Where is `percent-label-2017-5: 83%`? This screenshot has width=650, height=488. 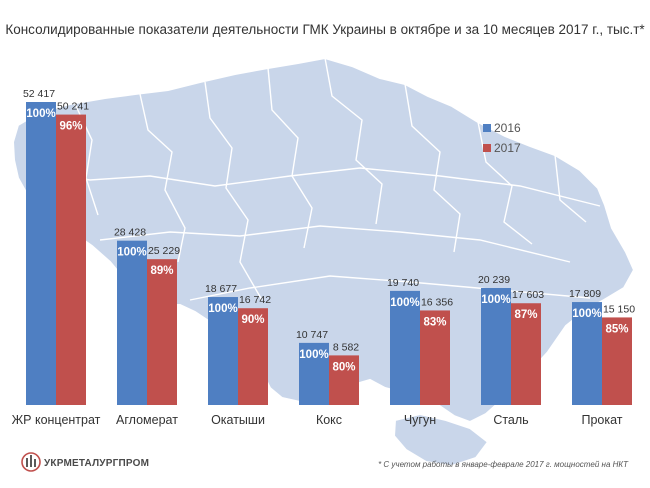 percent-label-2017-5: 83% is located at coordinates (434, 322).